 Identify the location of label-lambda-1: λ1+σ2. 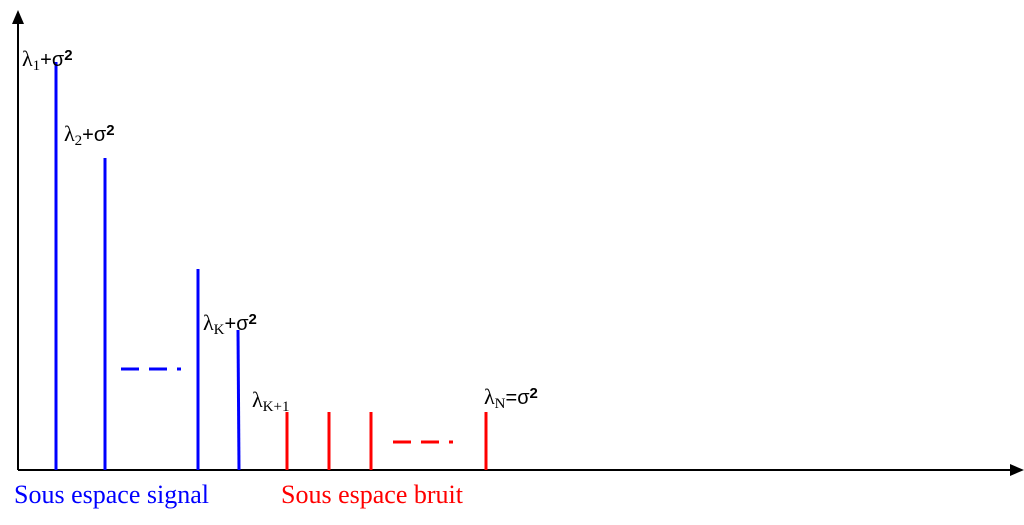
(47, 61).